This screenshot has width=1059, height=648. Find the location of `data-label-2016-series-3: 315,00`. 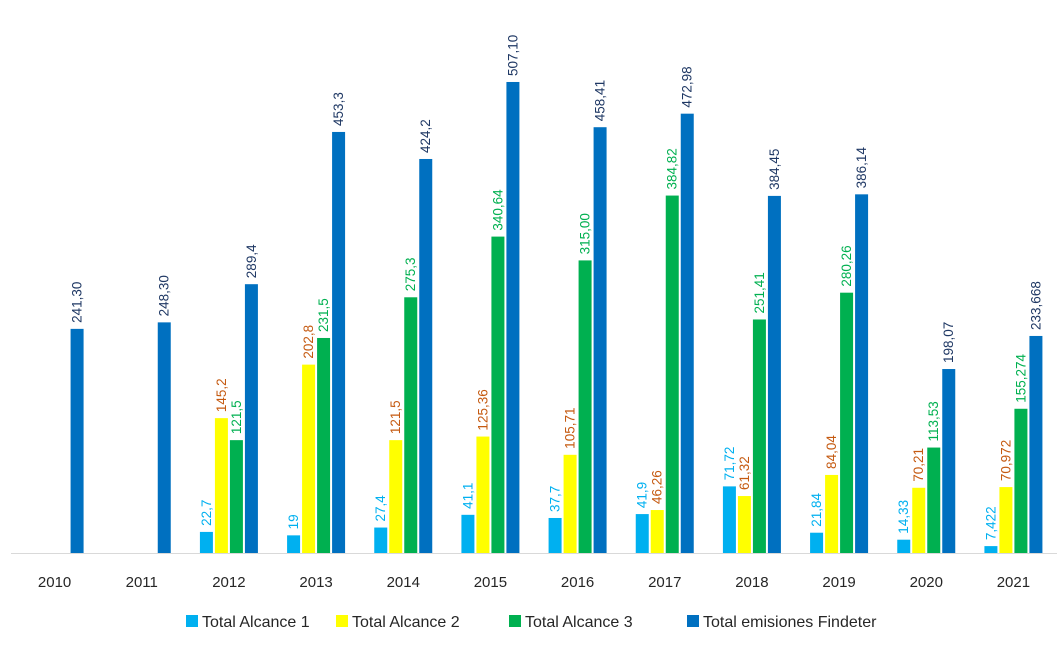

data-label-2016-series-3: 315,00 is located at coordinates (585, 233).